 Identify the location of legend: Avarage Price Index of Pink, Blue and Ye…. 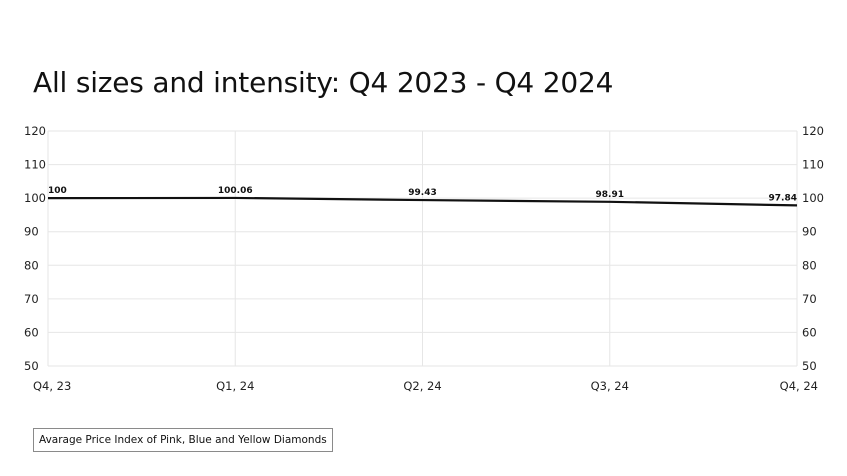
(183, 440).